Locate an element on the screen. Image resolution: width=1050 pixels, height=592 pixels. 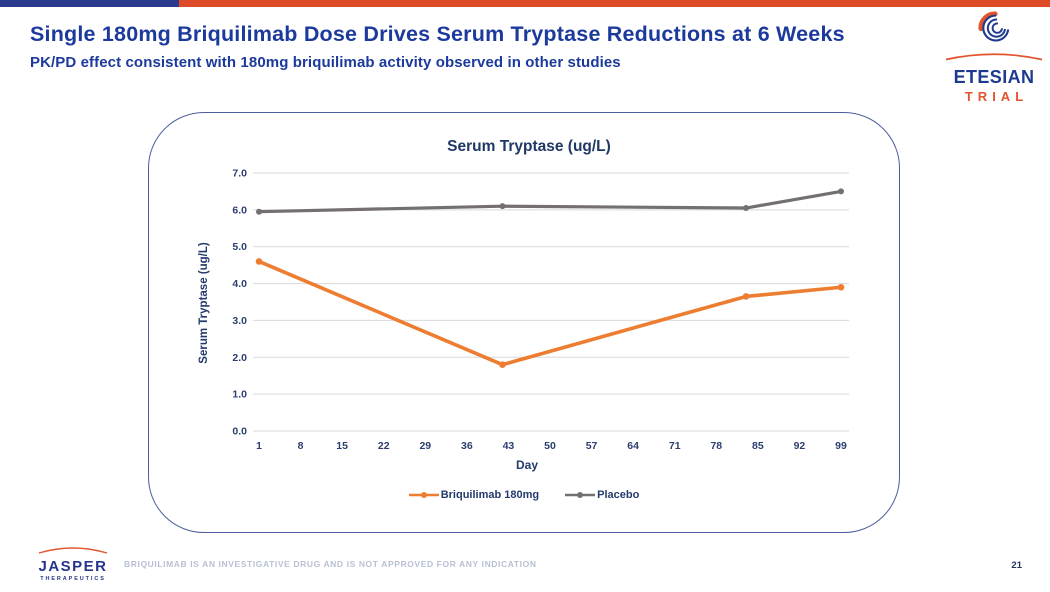
jasper-logo-sub: THERAPEUTICS is located at coordinates (73, 579).